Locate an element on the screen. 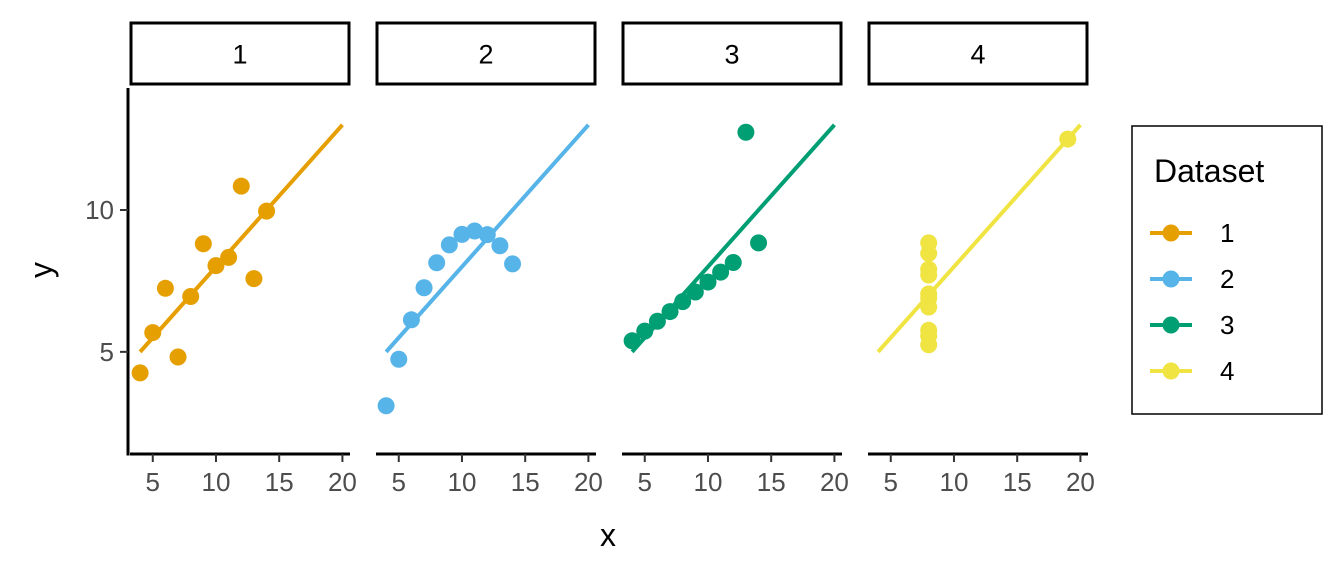 The height and width of the screenshot is (576, 1344). legend-label-1: 1 is located at coordinates (1227, 233).